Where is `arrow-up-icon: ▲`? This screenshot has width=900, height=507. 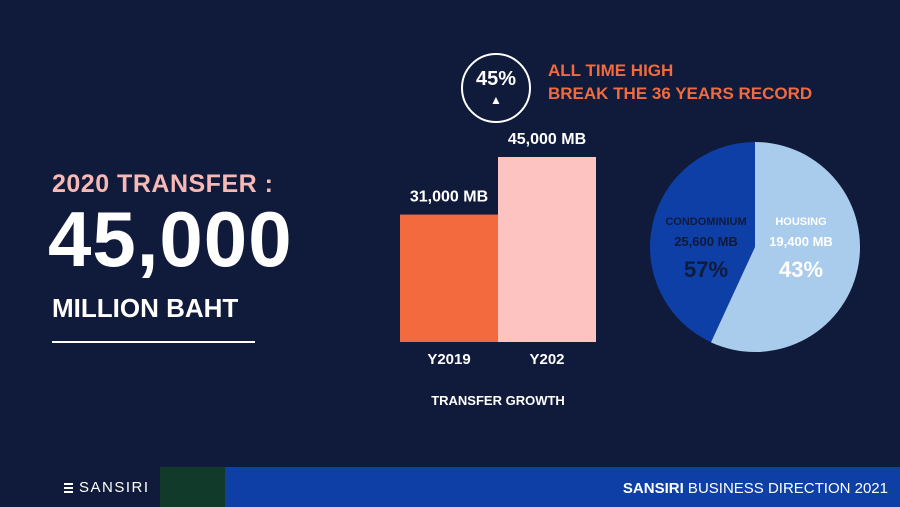
arrow-up-icon: ▲ is located at coordinates (496, 100).